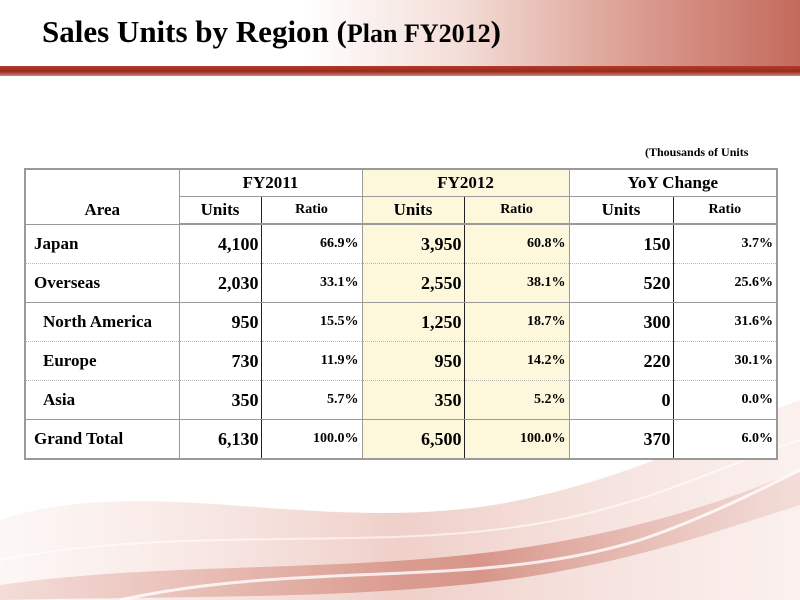  I want to click on yoy-ratio-cell: 31.6%, so click(725, 322).